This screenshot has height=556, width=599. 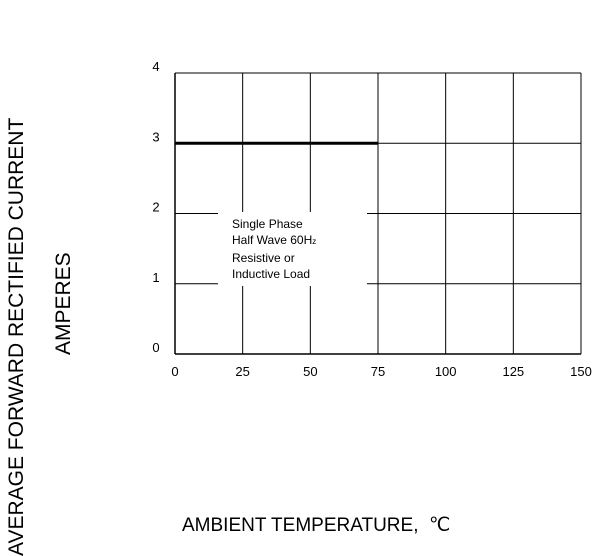 What do you see at coordinates (155, 207) in the screenshot?
I see `y-tick-label: 2` at bounding box center [155, 207].